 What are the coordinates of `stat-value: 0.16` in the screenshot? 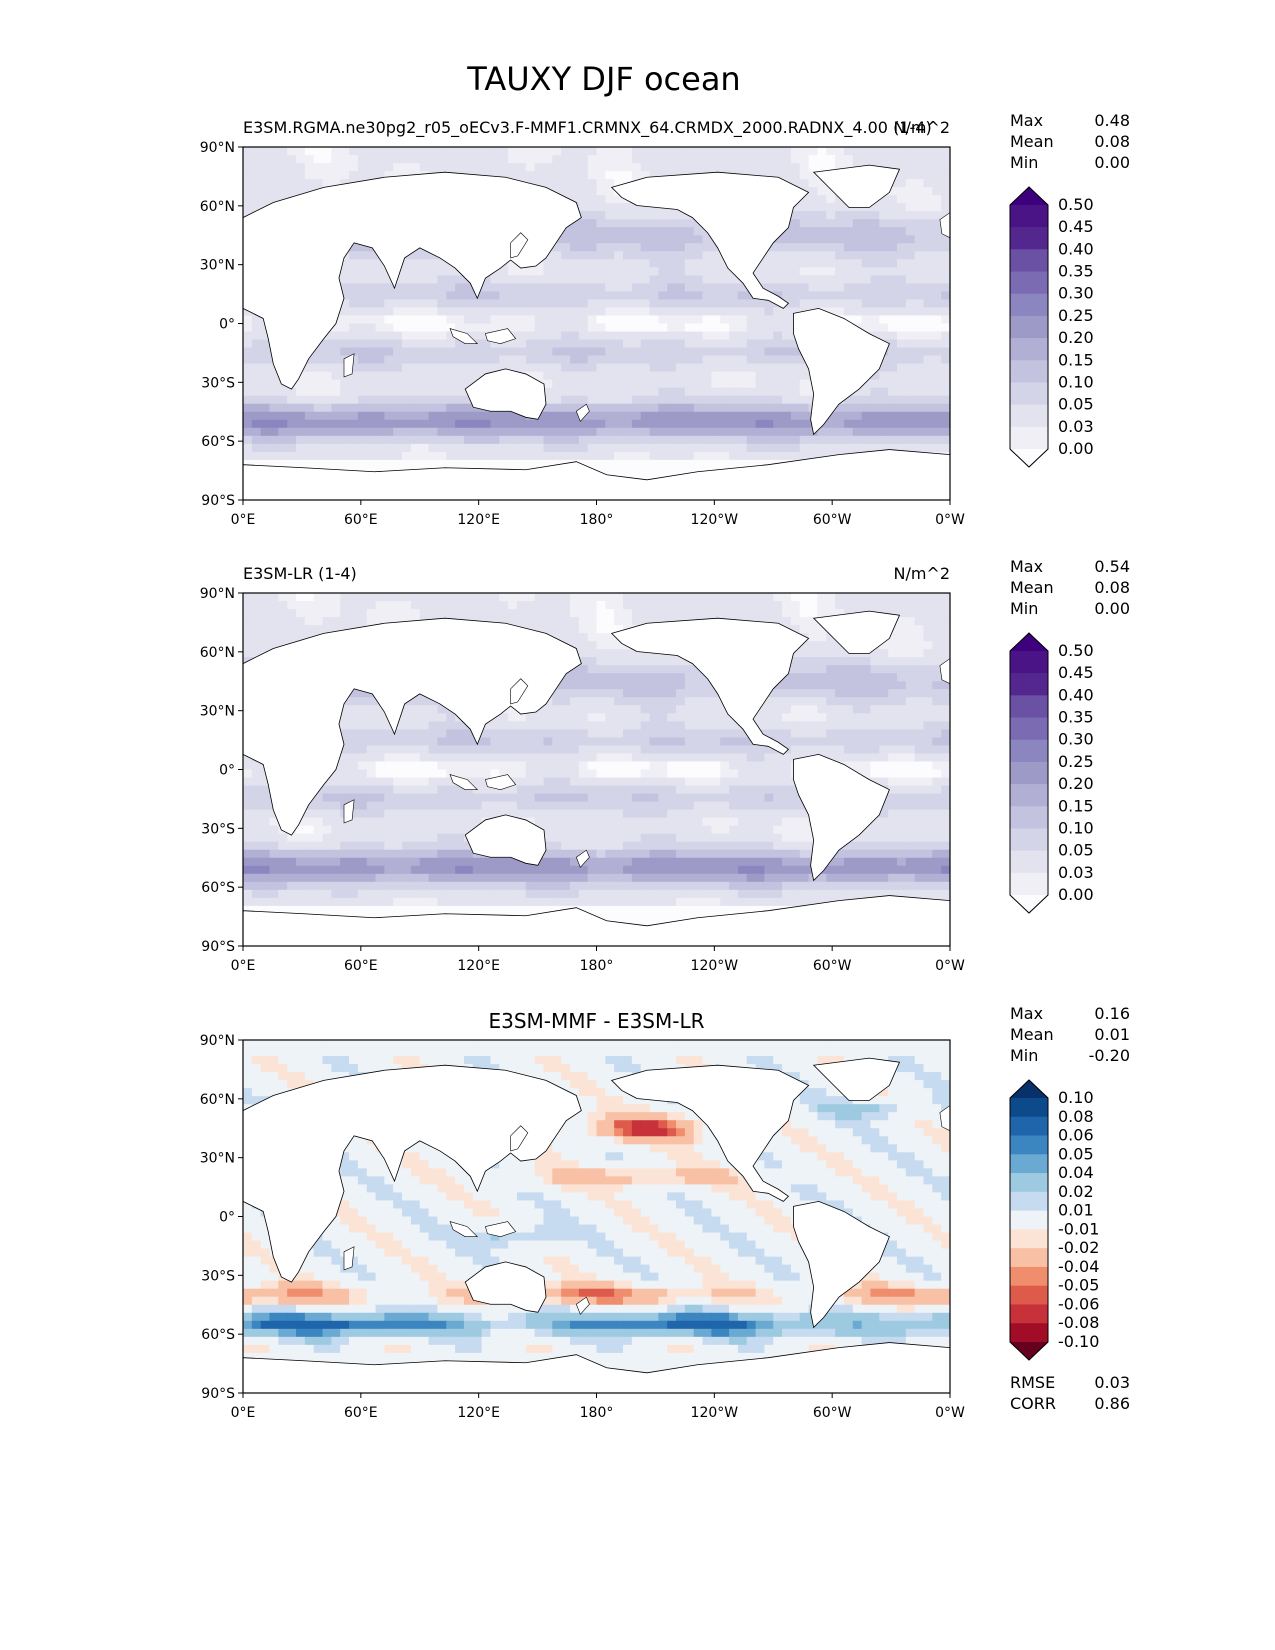 It's located at (1112, 1013).